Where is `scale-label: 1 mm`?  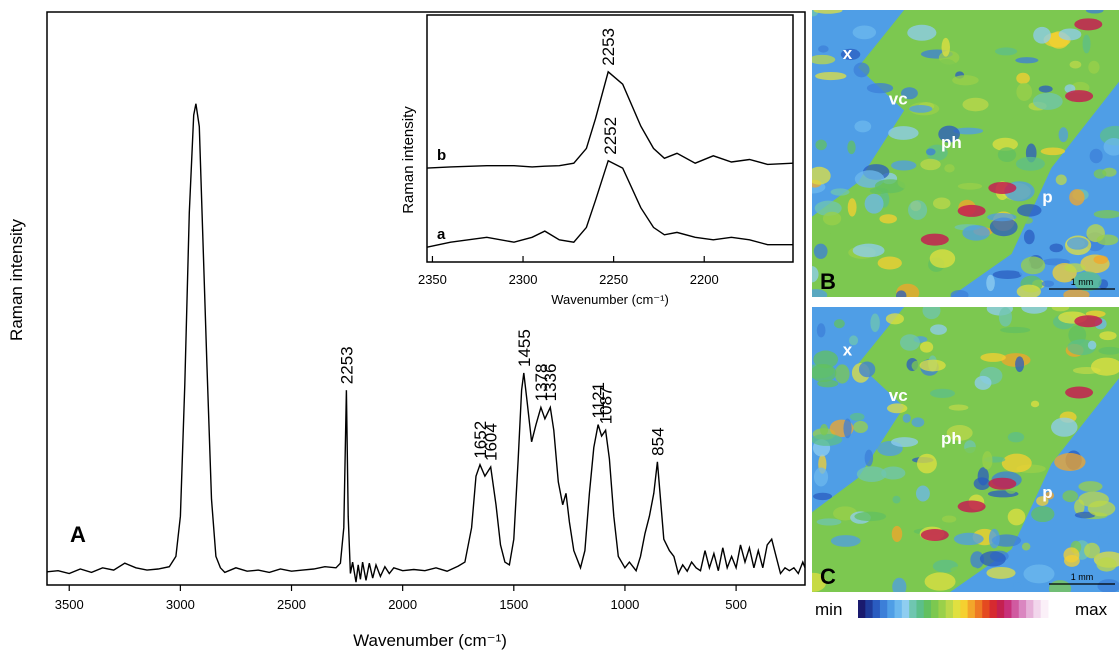
scale-label: 1 mm is located at coordinates (1082, 577).